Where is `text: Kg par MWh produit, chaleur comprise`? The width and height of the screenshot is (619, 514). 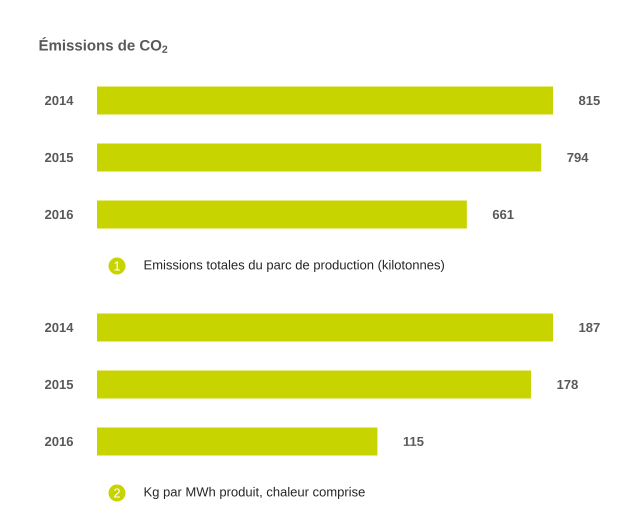
text: Kg par MWh produit, chaleur comprise is located at coordinates (254, 493).